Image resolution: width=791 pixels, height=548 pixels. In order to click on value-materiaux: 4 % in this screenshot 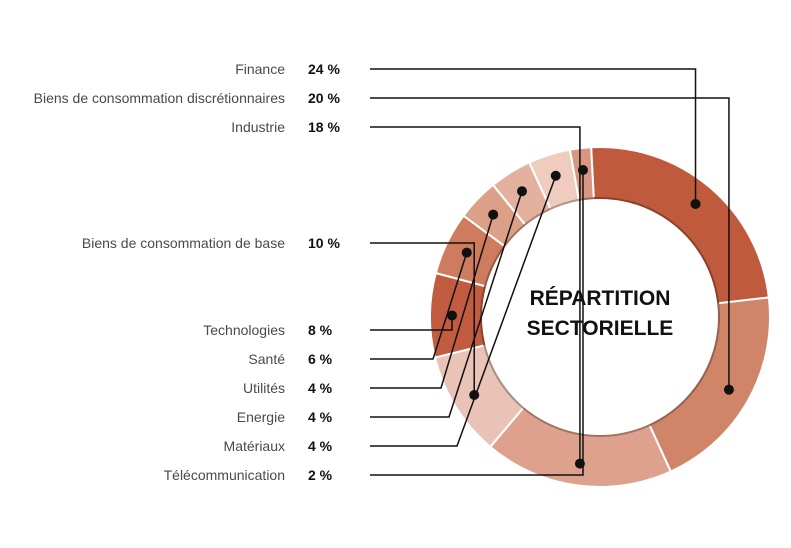, I will do `click(320, 446)`.